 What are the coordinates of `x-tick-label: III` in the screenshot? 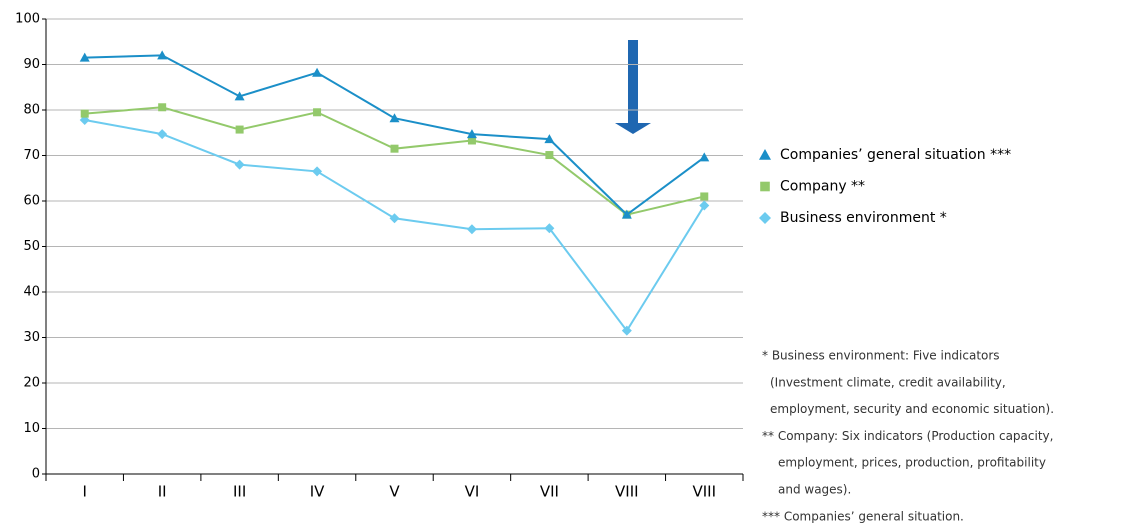 It's located at (239, 492).